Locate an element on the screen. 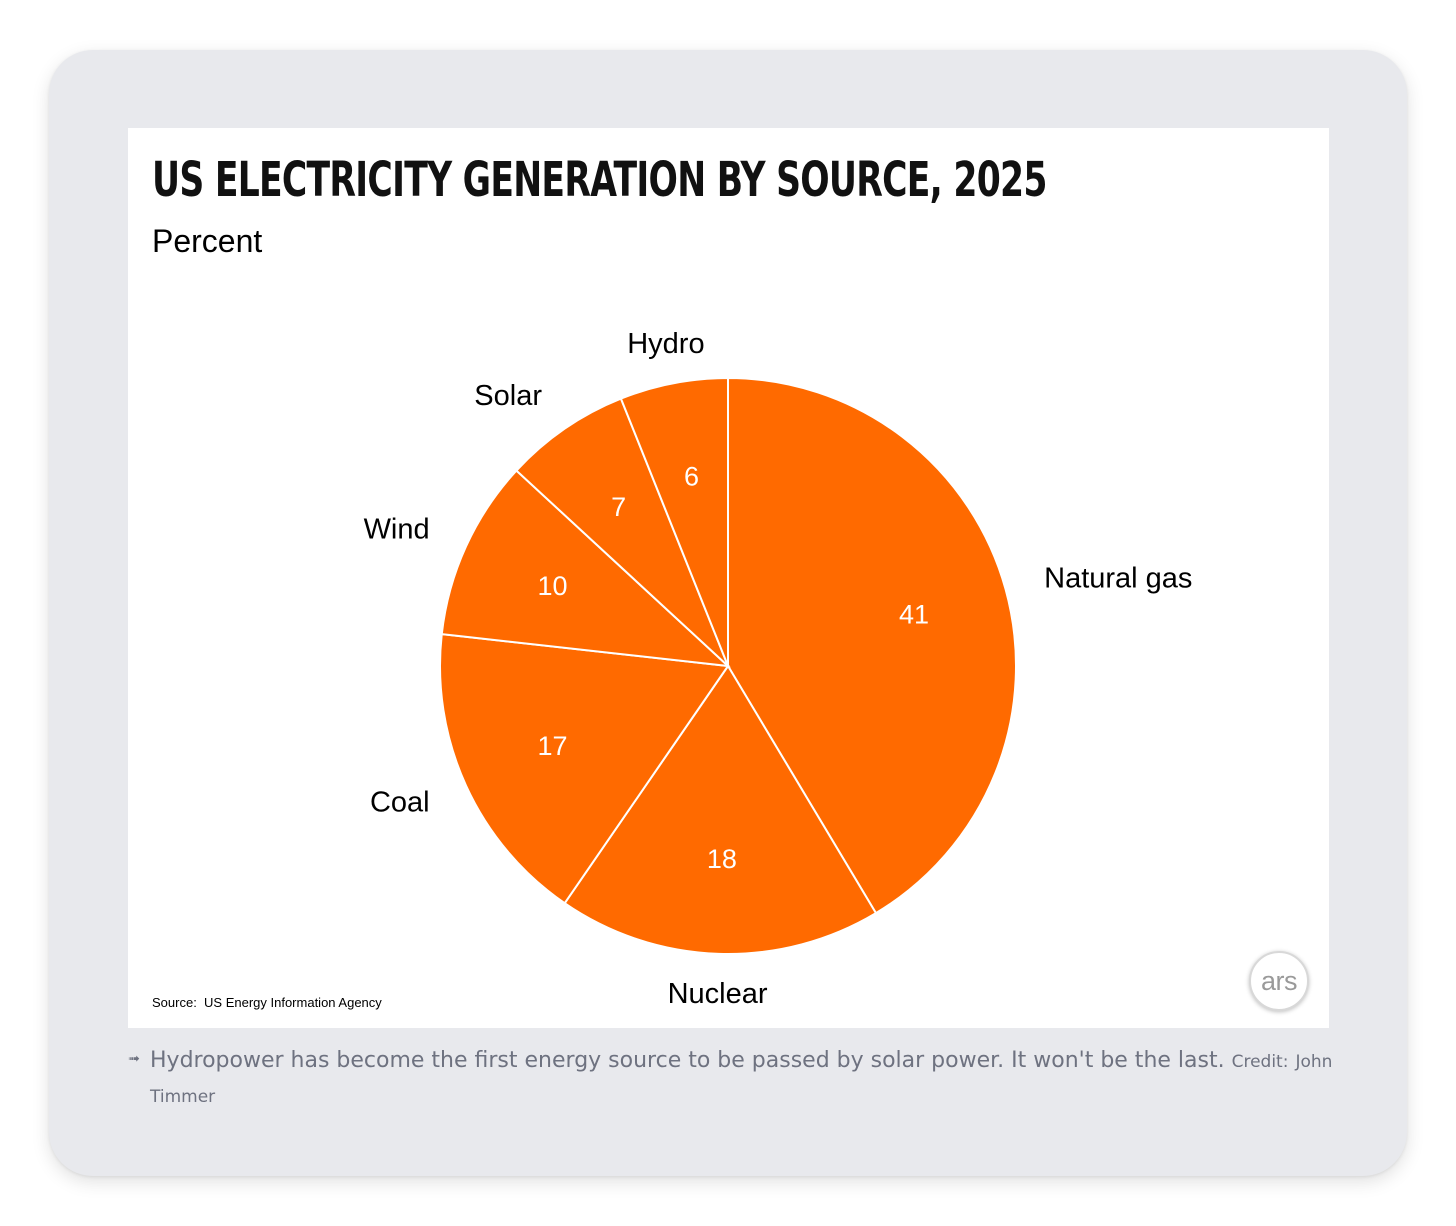  slice-value-label-solar: 7 is located at coordinates (618, 507).